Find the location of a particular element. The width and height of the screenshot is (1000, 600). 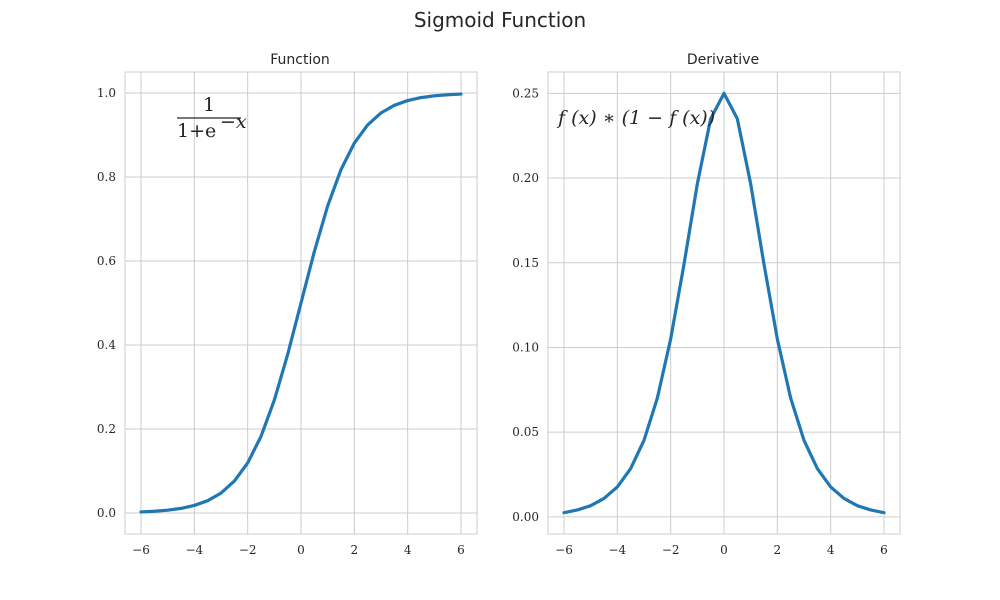

formula-denominator-exponent: −x is located at coordinates (233, 122).